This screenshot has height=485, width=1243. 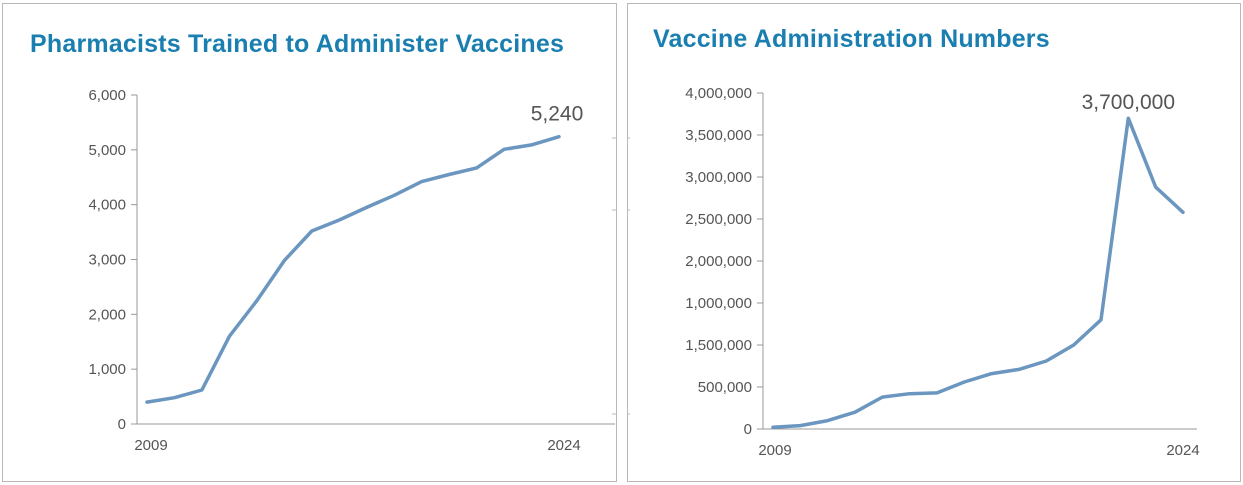 I want to click on y-tick-label: 5,000, so click(x=107, y=150).